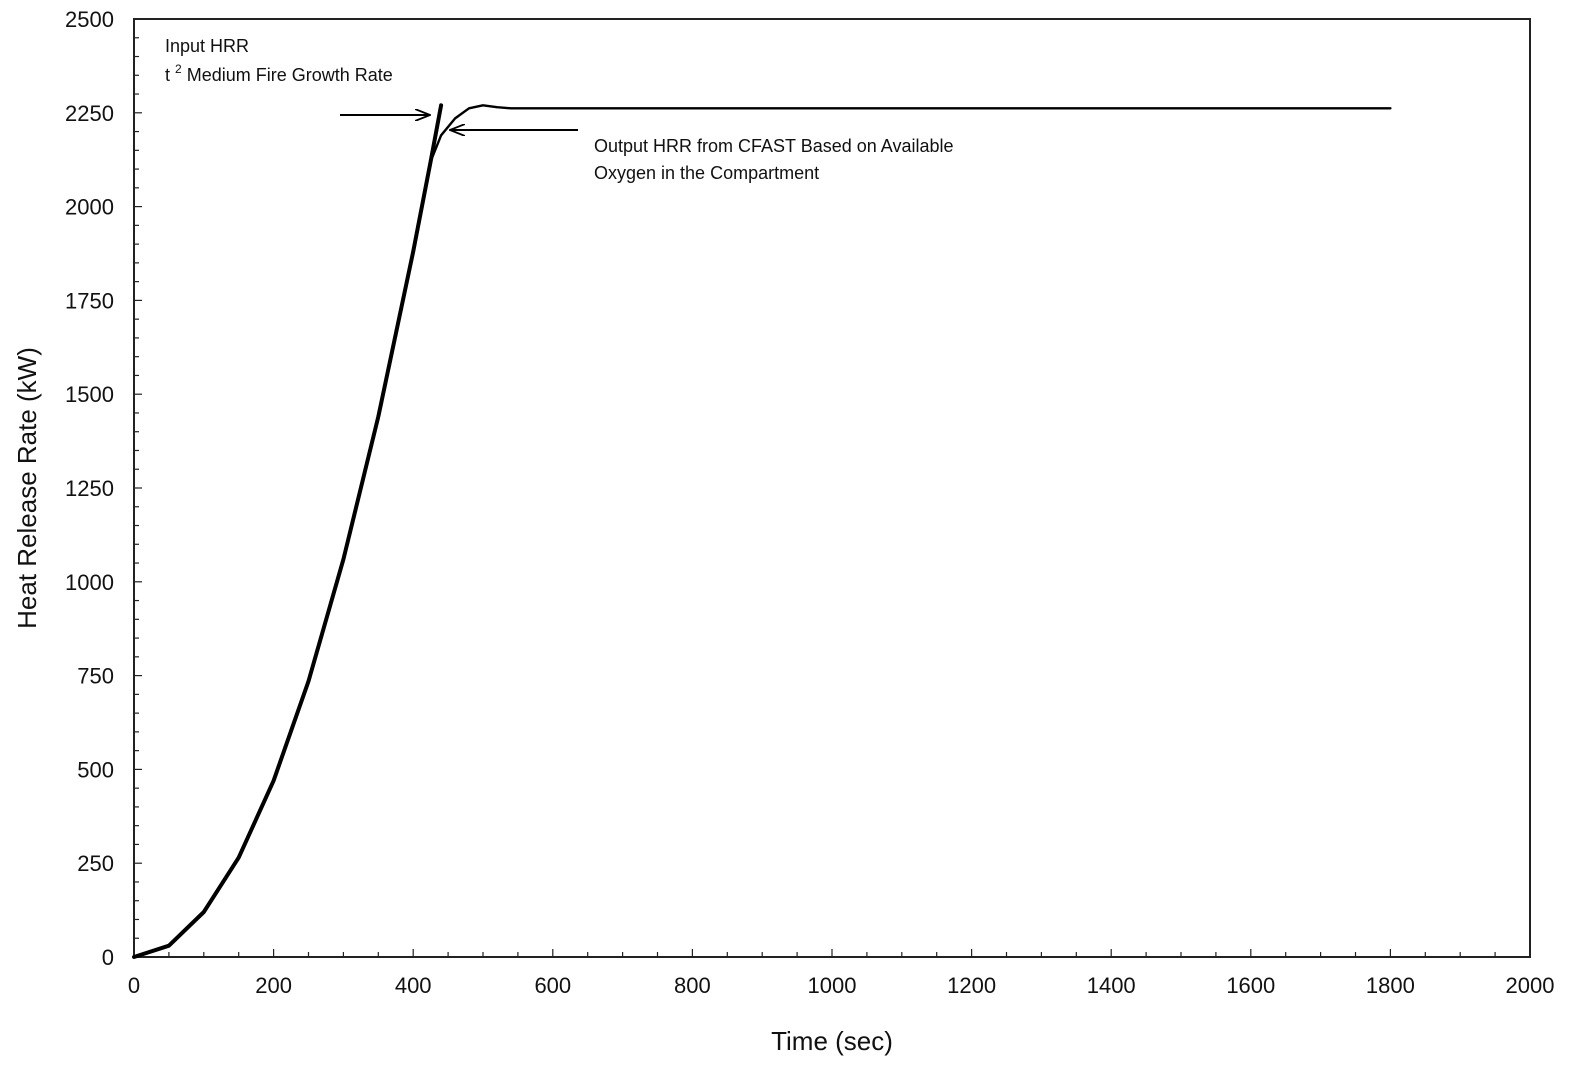 This screenshot has height=1077, width=1591. Describe the element at coordinates (108, 957) in the screenshot. I see `y-tick-label: 0` at that location.